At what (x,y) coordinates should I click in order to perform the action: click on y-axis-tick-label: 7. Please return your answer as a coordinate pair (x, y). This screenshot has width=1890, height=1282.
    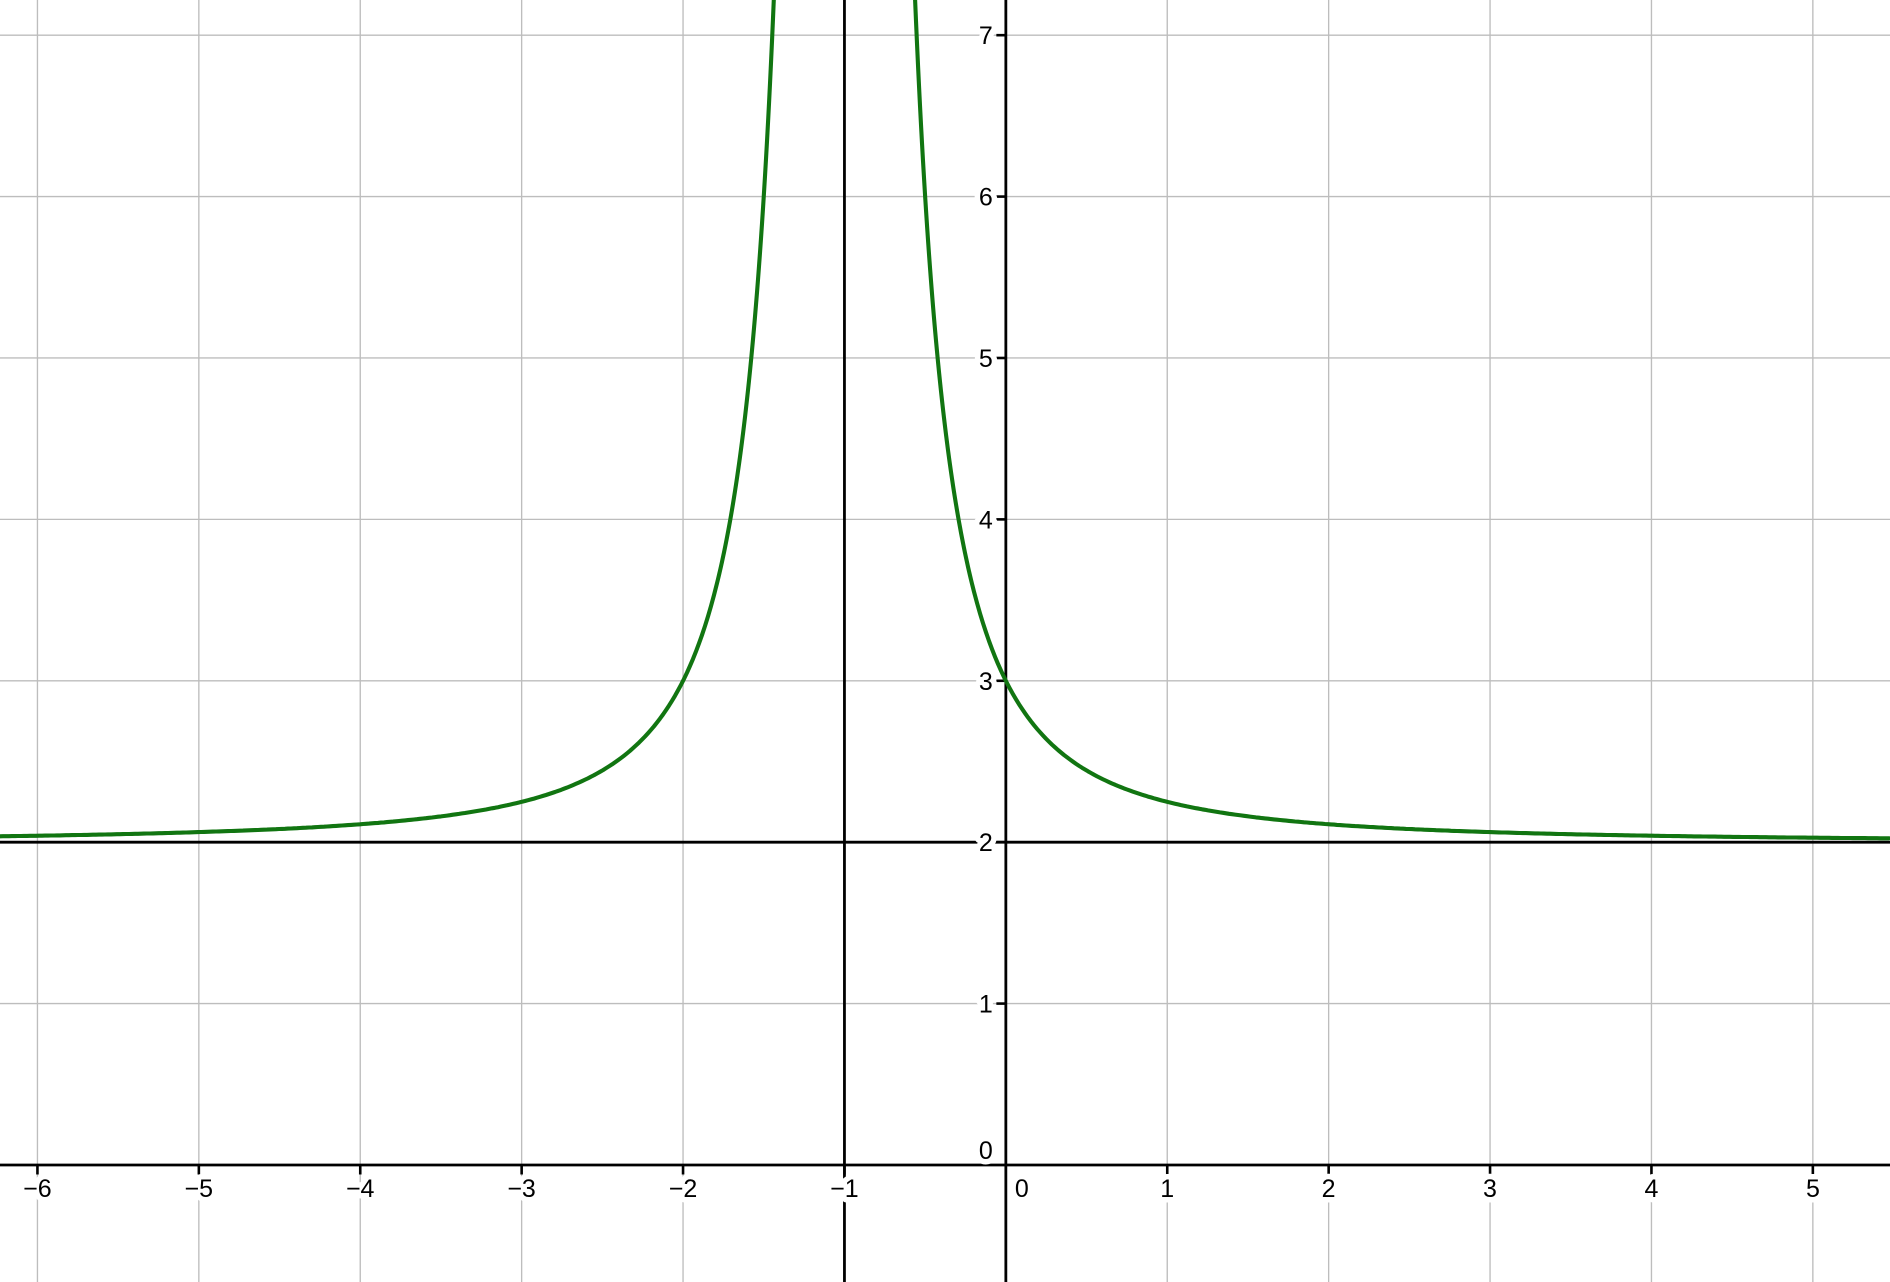
    Looking at the image, I should click on (986, 36).